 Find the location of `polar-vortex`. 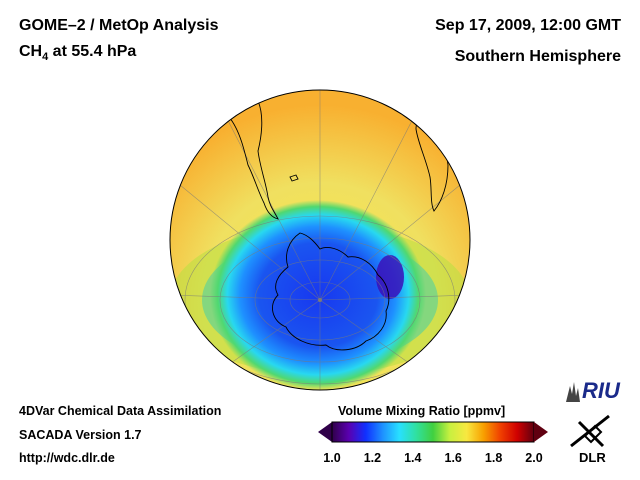

polar-vortex is located at coordinates (318, 295).